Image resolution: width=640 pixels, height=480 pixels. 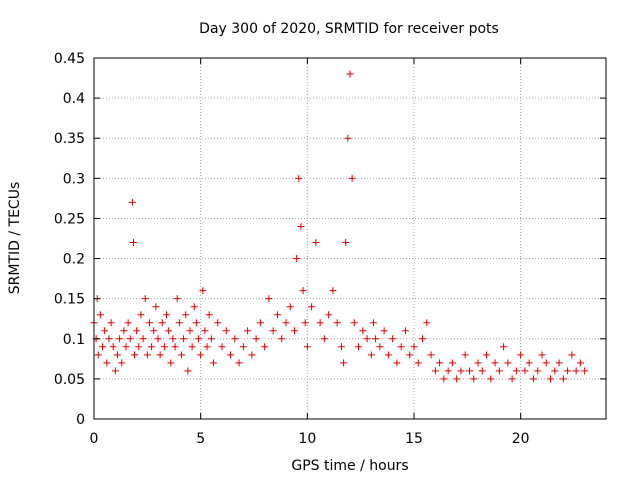 What do you see at coordinates (349, 466) in the screenshot?
I see `x-axis-label: GPS time / hours` at bounding box center [349, 466].